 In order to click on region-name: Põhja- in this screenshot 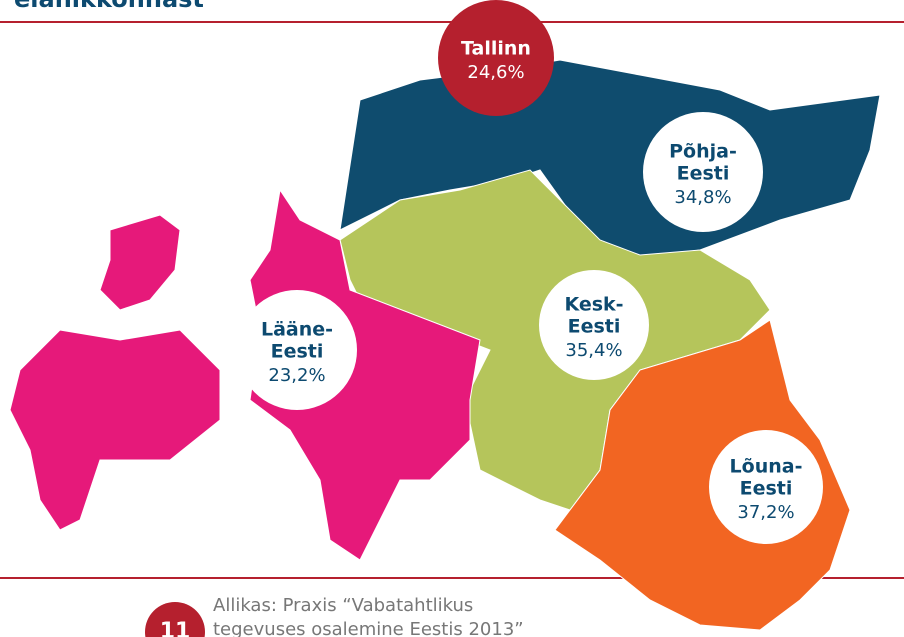, I will do `click(703, 152)`.